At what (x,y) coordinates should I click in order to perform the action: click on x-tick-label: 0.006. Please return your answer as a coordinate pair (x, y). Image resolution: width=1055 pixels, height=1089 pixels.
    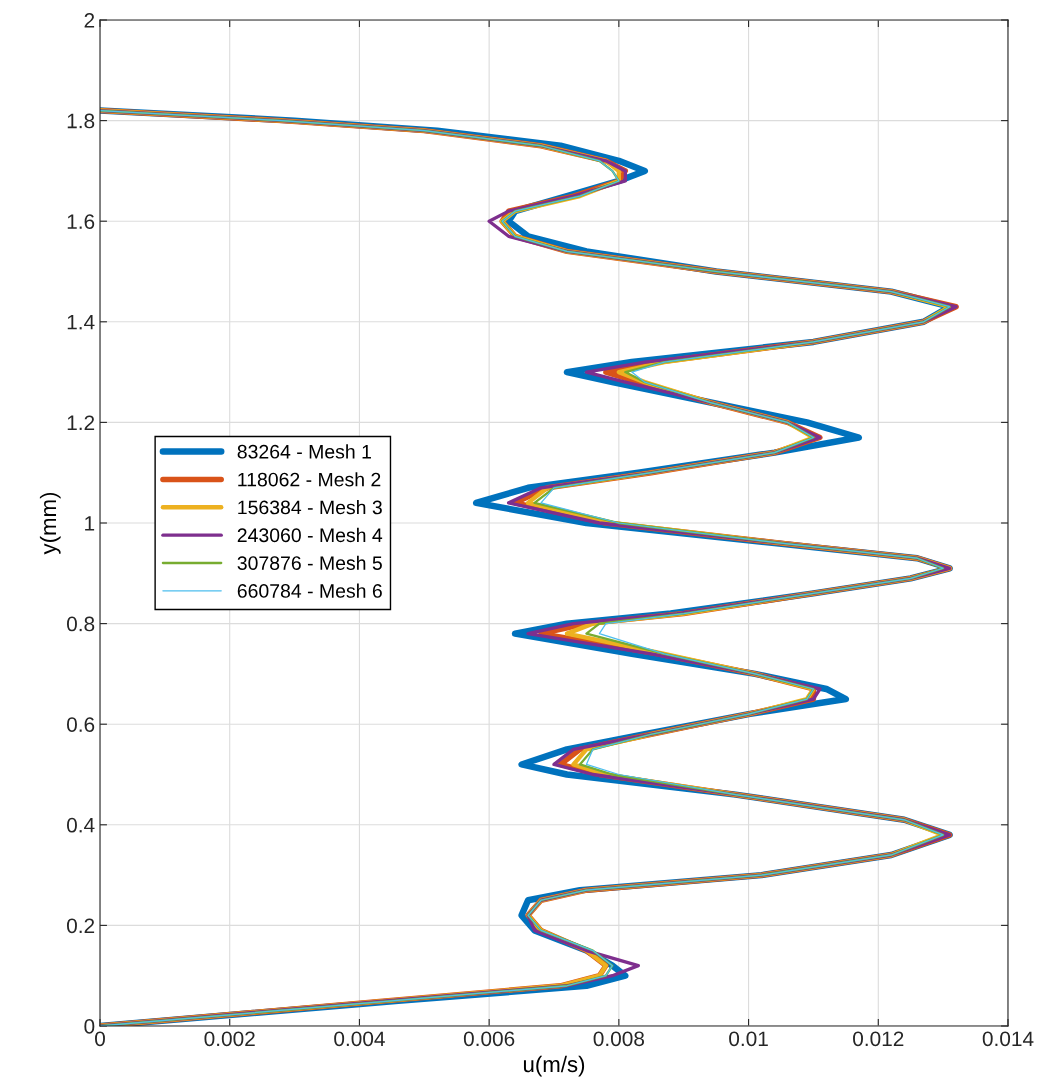
    Looking at the image, I should click on (489, 1039).